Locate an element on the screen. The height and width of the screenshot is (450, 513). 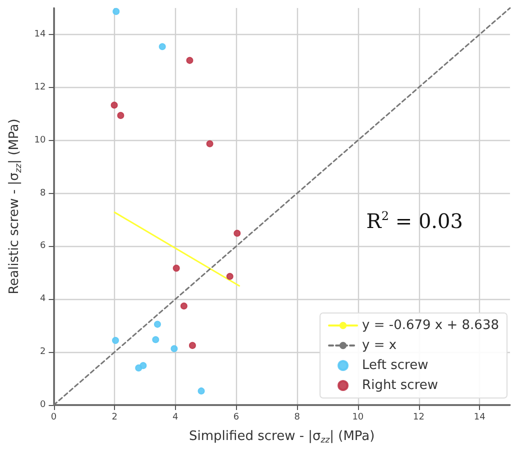
x-tick-label: 14 is located at coordinates (480, 417).